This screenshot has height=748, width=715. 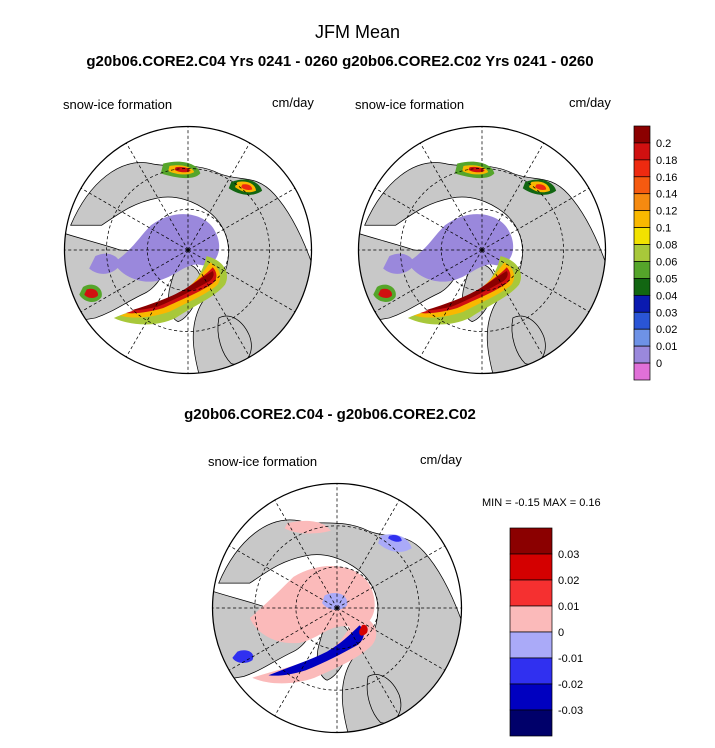 What do you see at coordinates (263, 461) in the screenshot?
I see `panel-diff-field-label: snow-ice formation` at bounding box center [263, 461].